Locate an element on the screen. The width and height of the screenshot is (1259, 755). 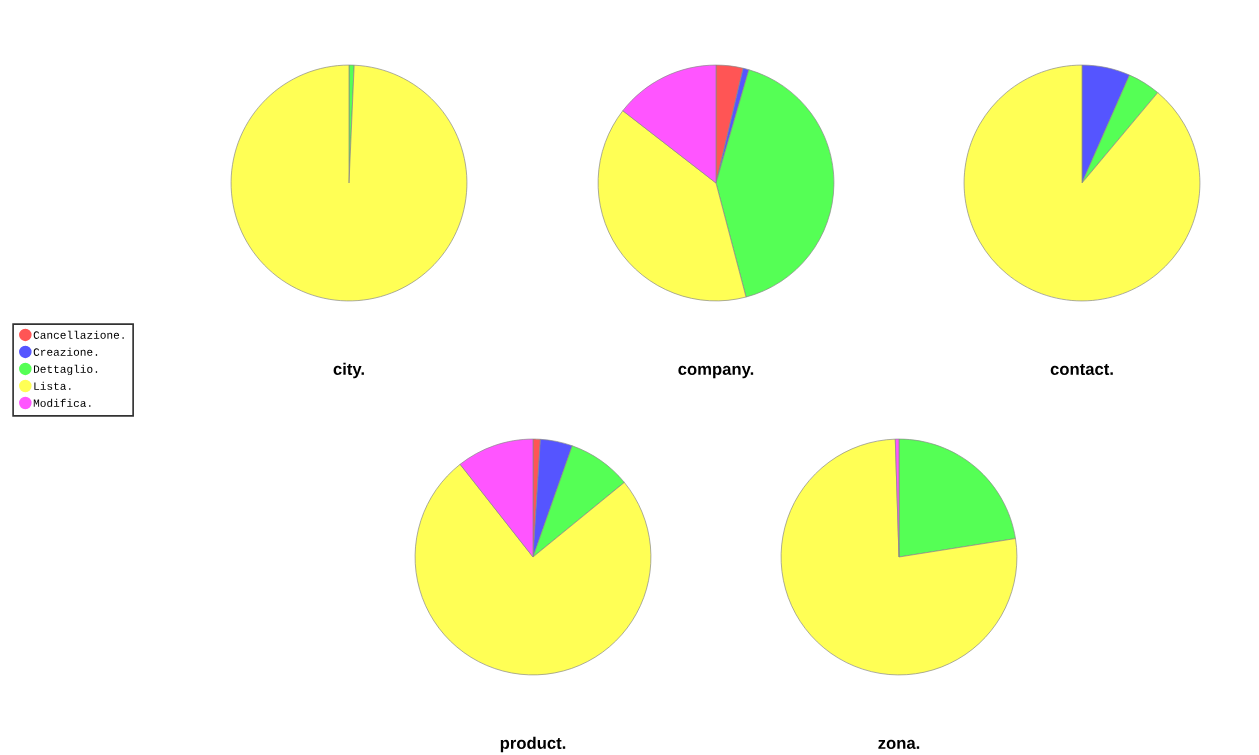
legend-label: Dettaglio. is located at coordinates (65, 370).